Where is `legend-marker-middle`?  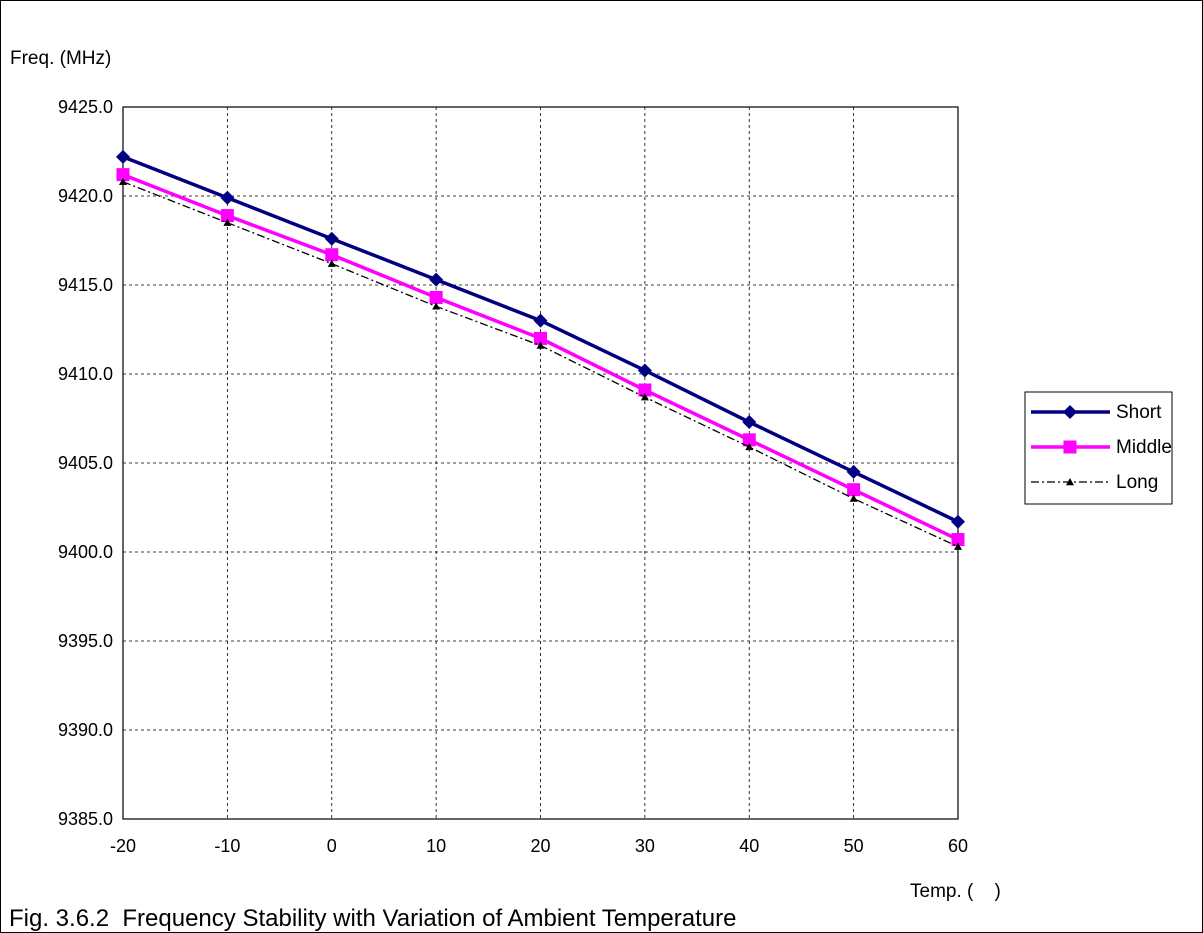
legend-marker-middle is located at coordinates (1070, 447).